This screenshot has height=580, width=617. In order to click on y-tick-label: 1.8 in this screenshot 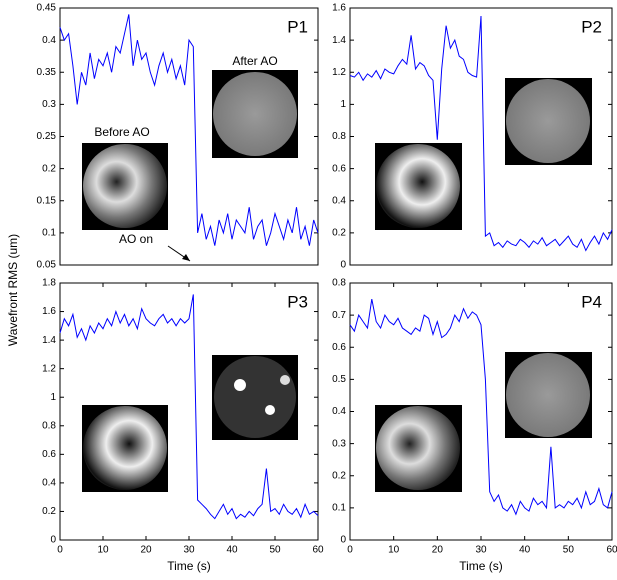, I will do `click(49, 283)`.